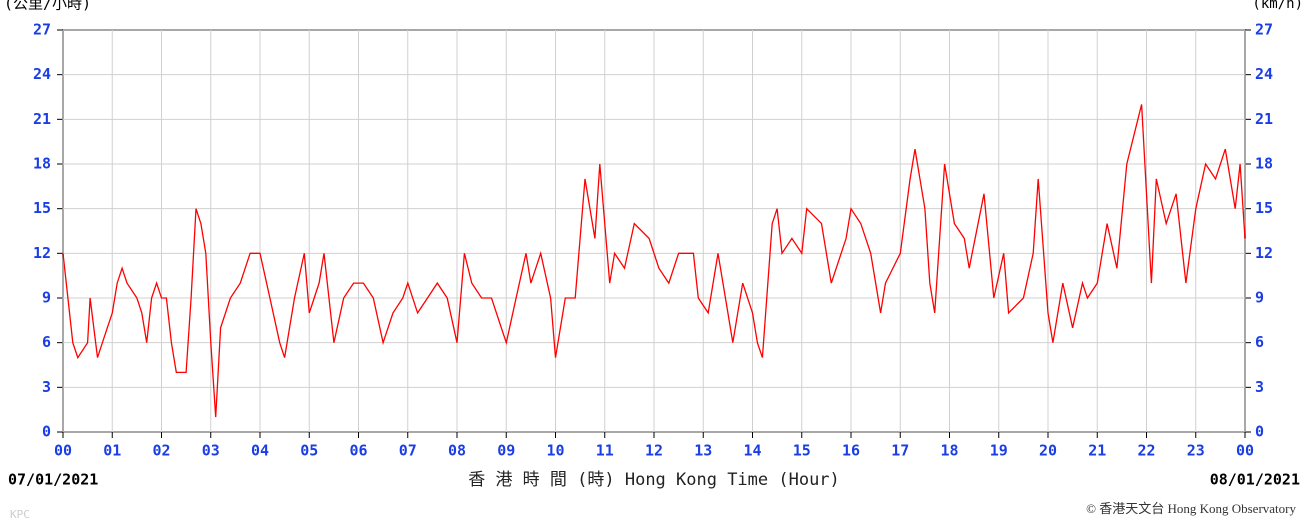 The width and height of the screenshot is (1307, 522). I want to click on credit: © 香港天文台 Hong Kong Observatory, so click(1191, 508).